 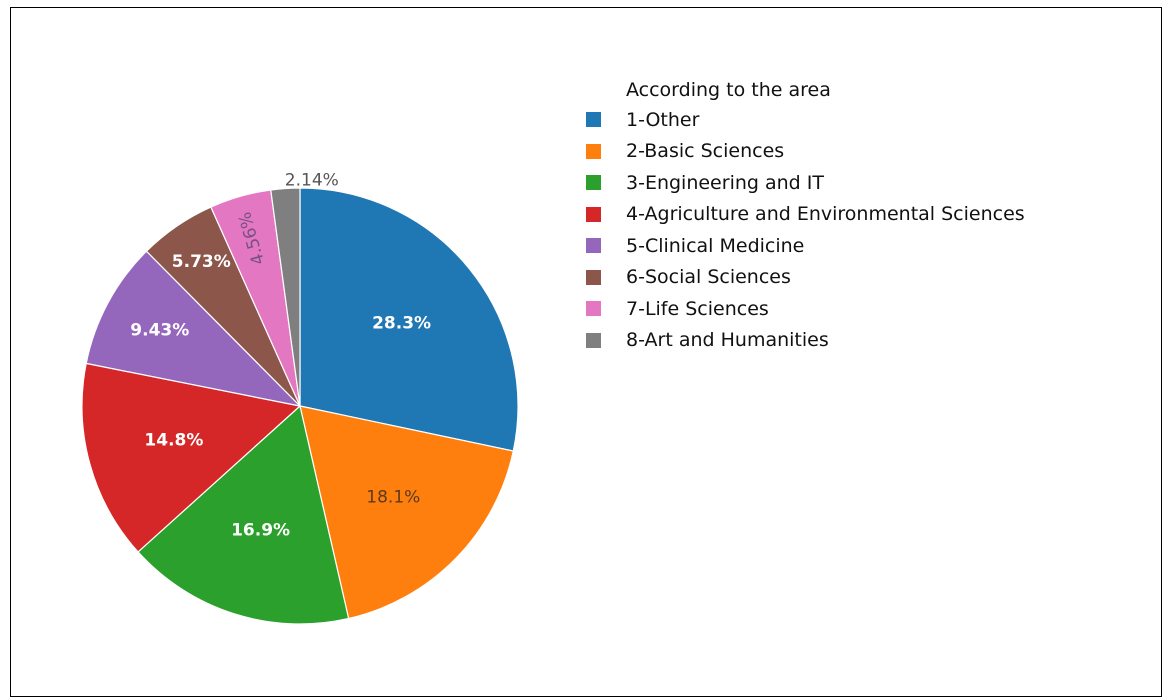 I want to click on legend-item-4: 4-Agriculture and Environmental Sciences, so click(x=805, y=215).